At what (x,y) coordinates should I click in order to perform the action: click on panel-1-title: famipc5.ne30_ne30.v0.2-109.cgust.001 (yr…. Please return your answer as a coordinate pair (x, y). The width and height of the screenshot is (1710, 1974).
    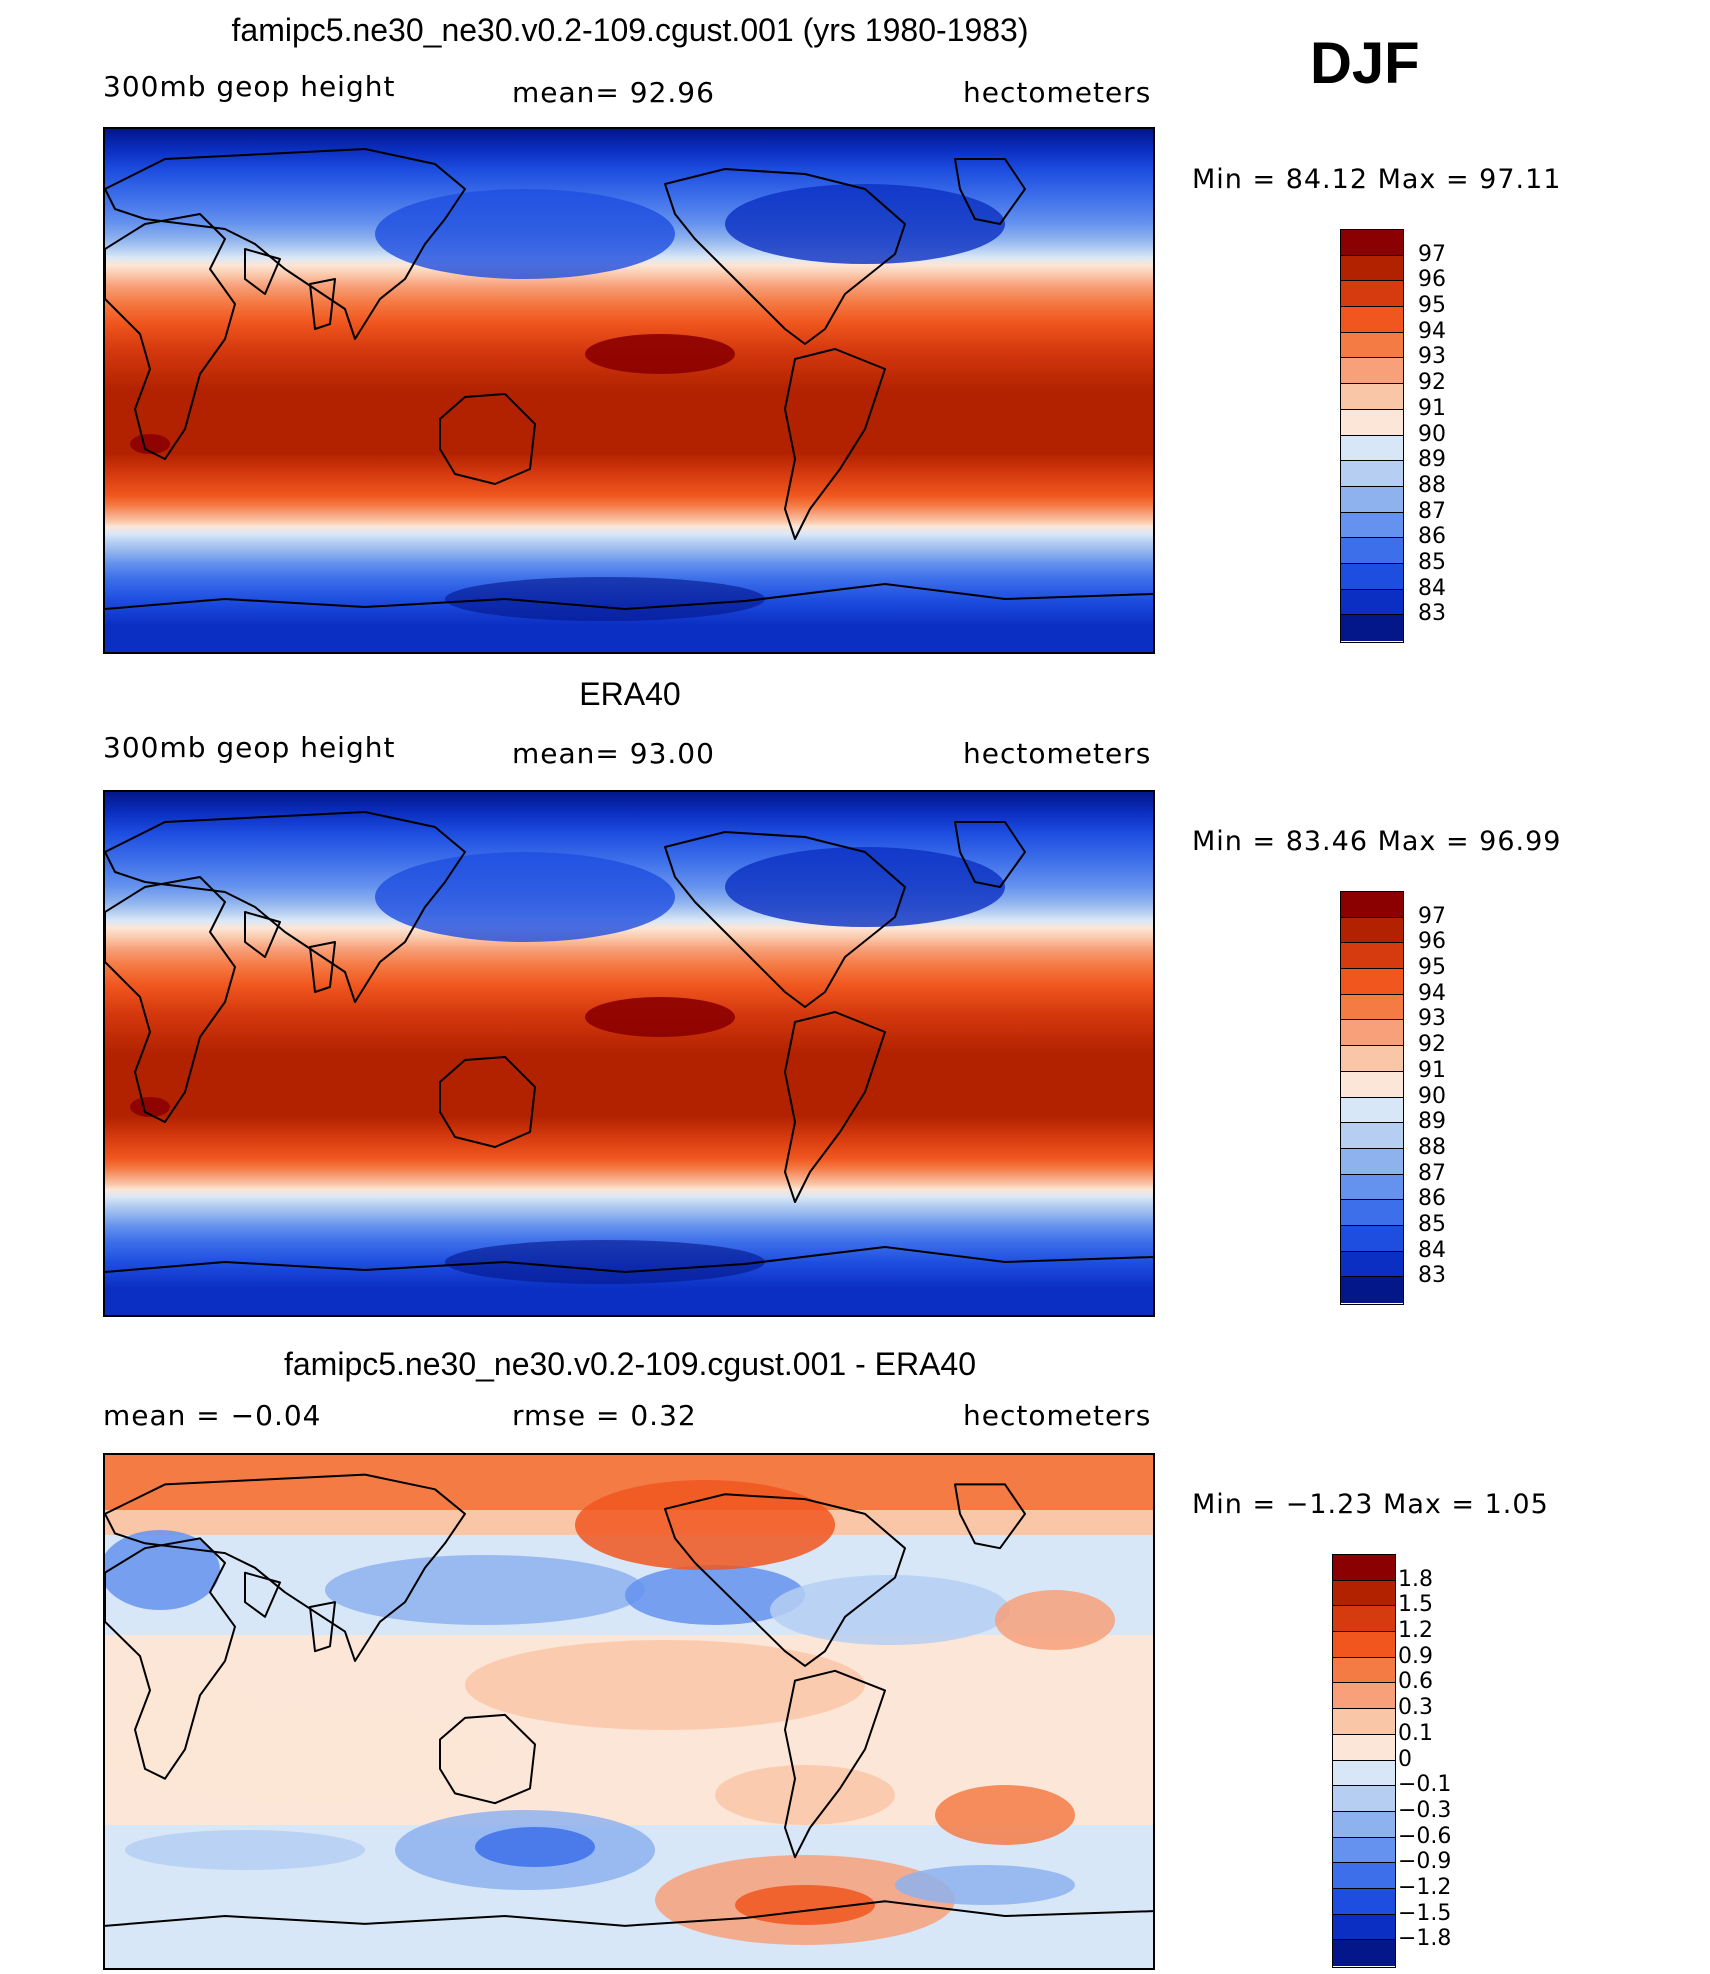
    Looking at the image, I should click on (630, 30).